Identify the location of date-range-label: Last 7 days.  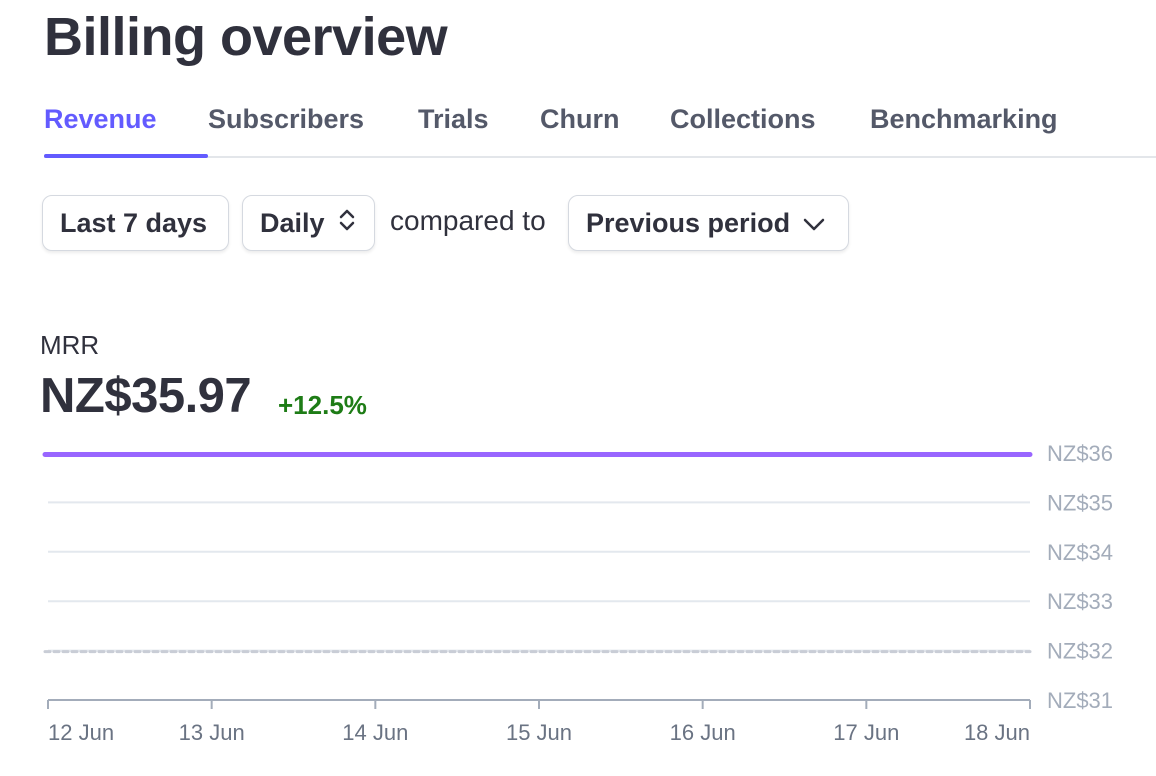
(134, 222).